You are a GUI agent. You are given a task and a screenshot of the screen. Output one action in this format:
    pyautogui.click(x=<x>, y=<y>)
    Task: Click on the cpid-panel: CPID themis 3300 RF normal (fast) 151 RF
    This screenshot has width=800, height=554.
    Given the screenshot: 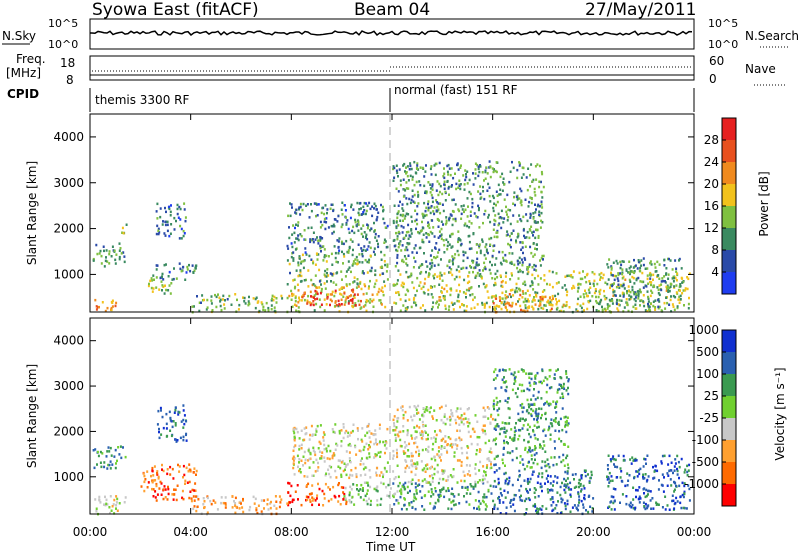 What is the action you would take?
    pyautogui.click(x=351, y=97)
    